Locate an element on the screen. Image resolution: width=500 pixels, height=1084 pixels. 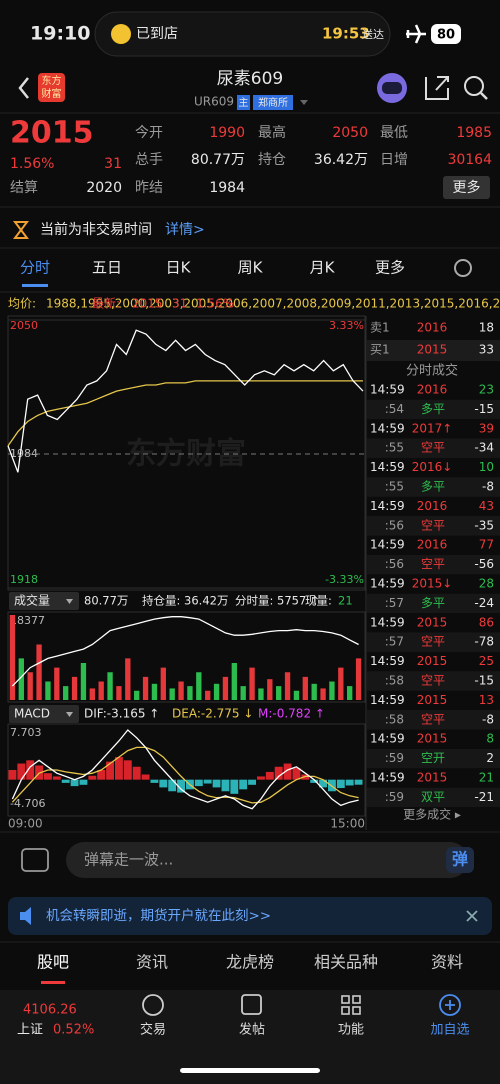
avg-label: 均价: is located at coordinates (22, 304).